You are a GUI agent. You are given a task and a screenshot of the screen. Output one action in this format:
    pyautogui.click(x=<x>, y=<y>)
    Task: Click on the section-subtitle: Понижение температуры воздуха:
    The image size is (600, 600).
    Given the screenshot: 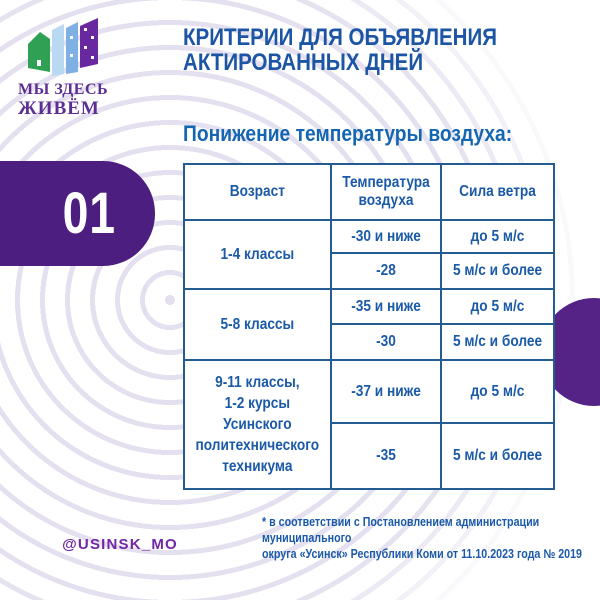 What is the action you would take?
    pyautogui.click(x=348, y=133)
    